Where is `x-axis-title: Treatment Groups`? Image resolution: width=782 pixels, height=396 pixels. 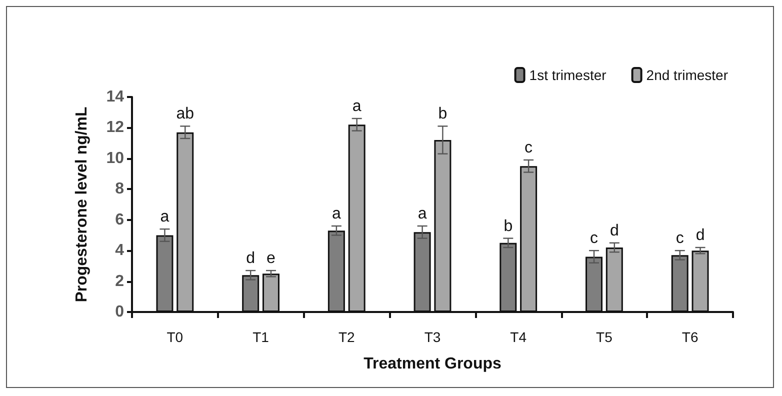 x-axis-title: Treatment Groups is located at coordinates (433, 364).